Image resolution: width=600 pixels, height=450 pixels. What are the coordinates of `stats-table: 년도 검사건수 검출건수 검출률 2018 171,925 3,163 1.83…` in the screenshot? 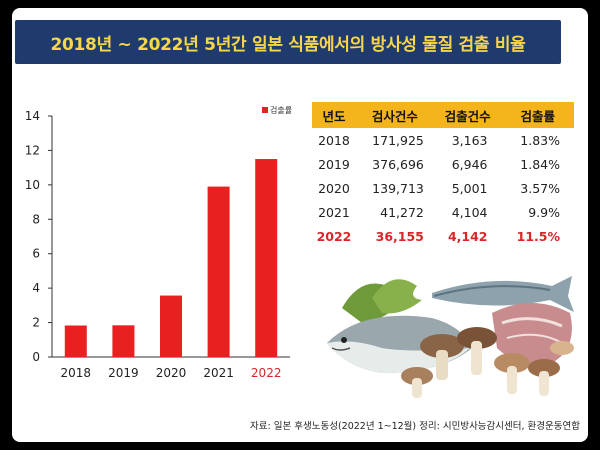 It's located at (443, 175).